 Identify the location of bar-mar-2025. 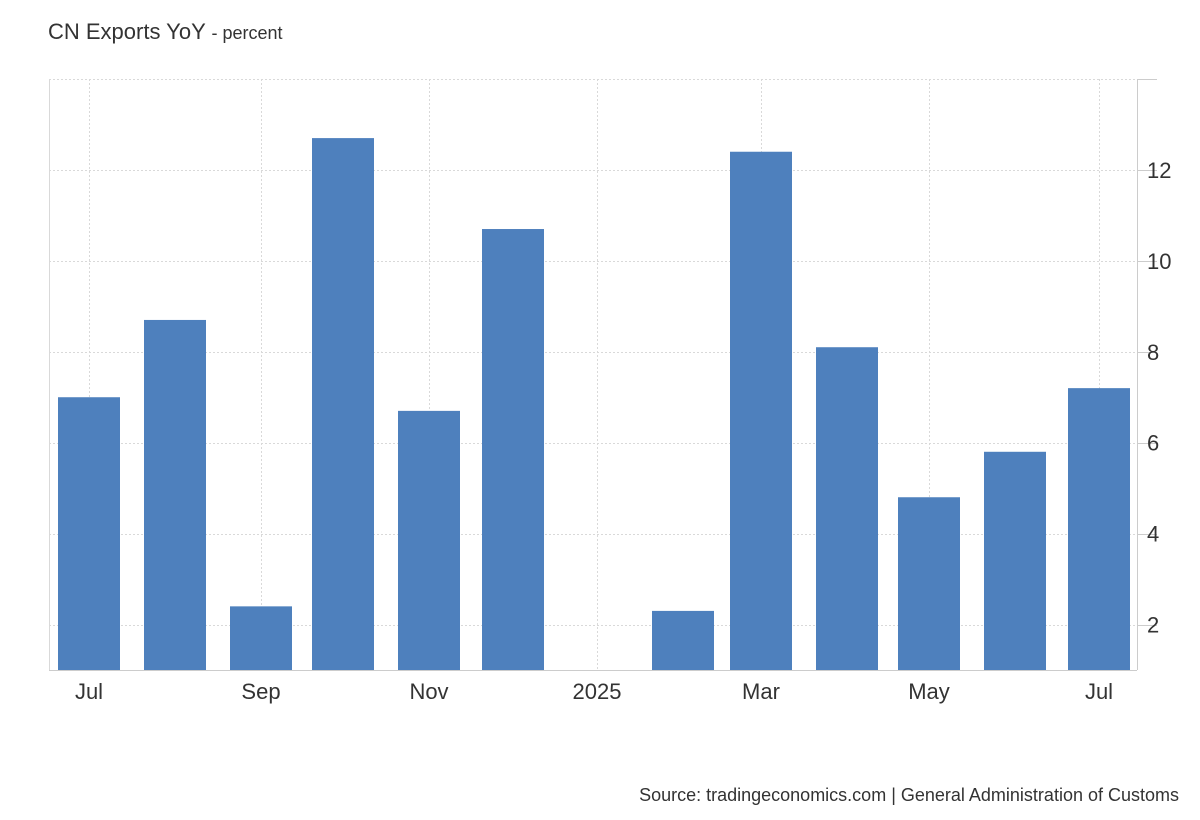
(761, 410).